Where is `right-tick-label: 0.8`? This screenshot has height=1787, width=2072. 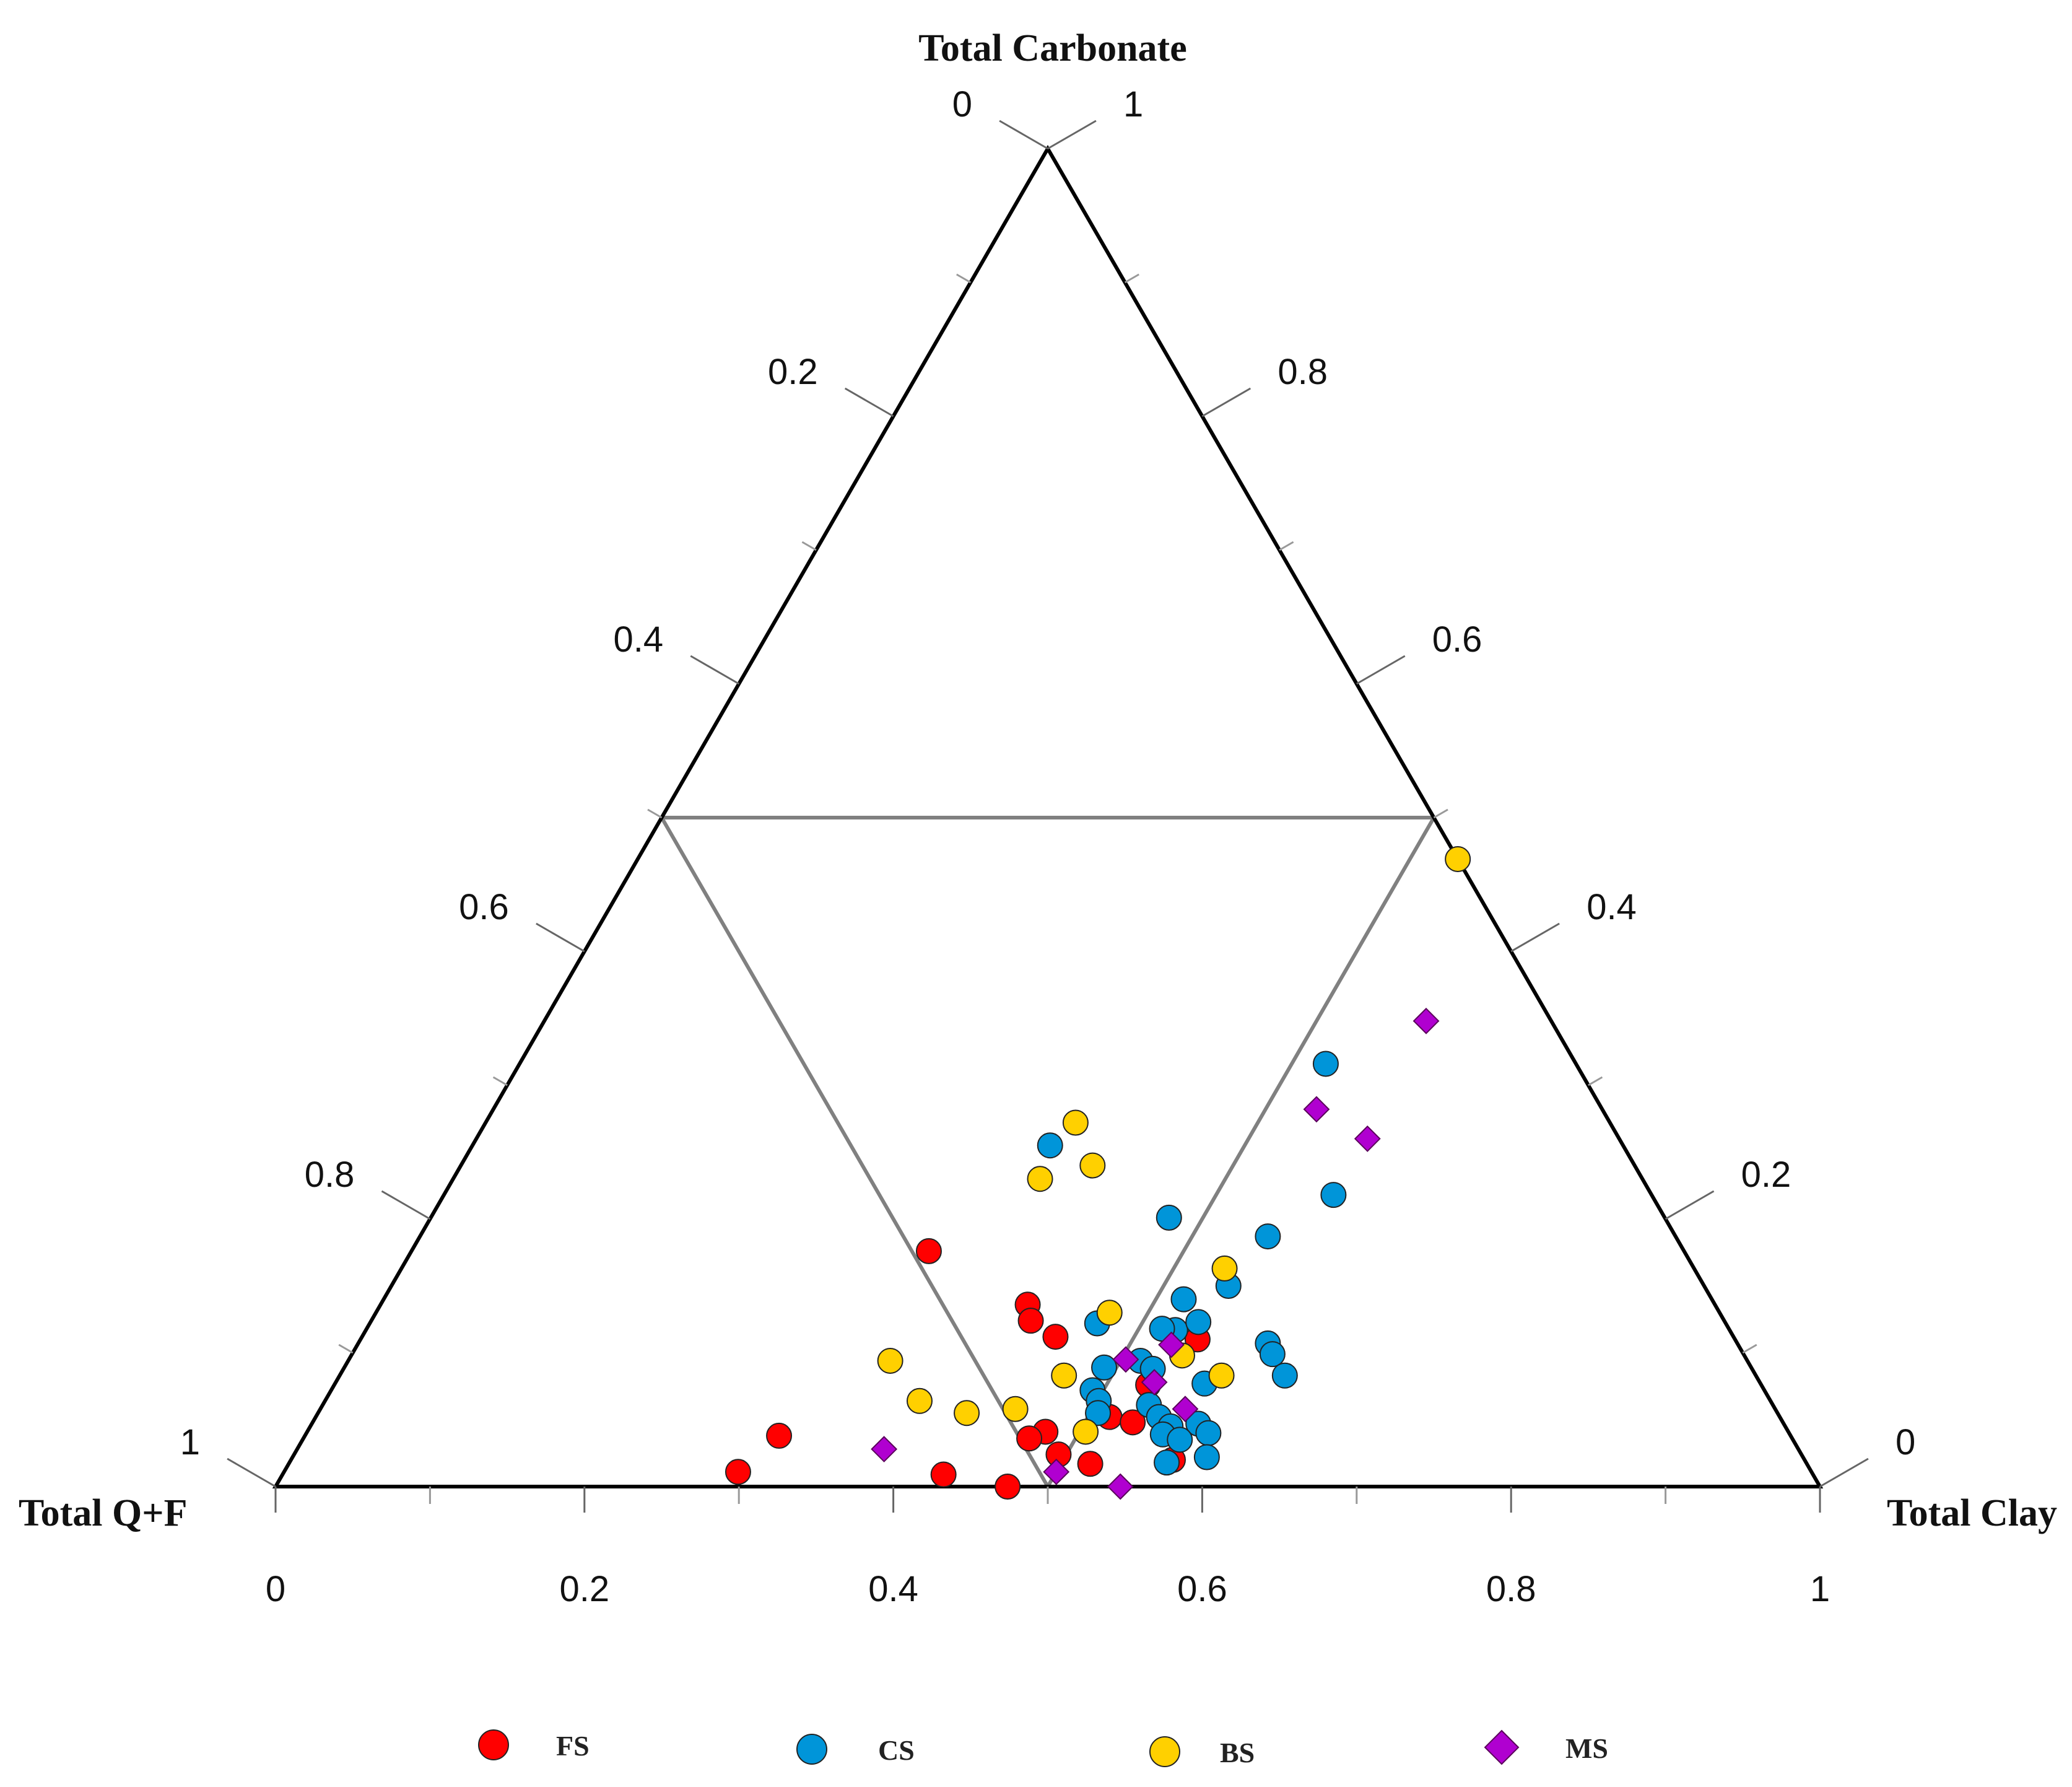
right-tick-label: 0.8 is located at coordinates (1303, 372).